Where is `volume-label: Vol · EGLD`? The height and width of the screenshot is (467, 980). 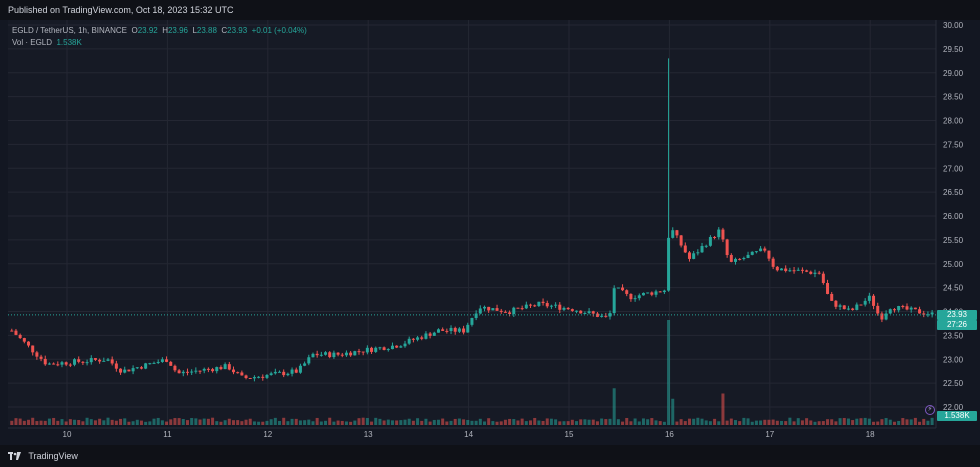
volume-label: Vol · EGLD is located at coordinates (32, 42).